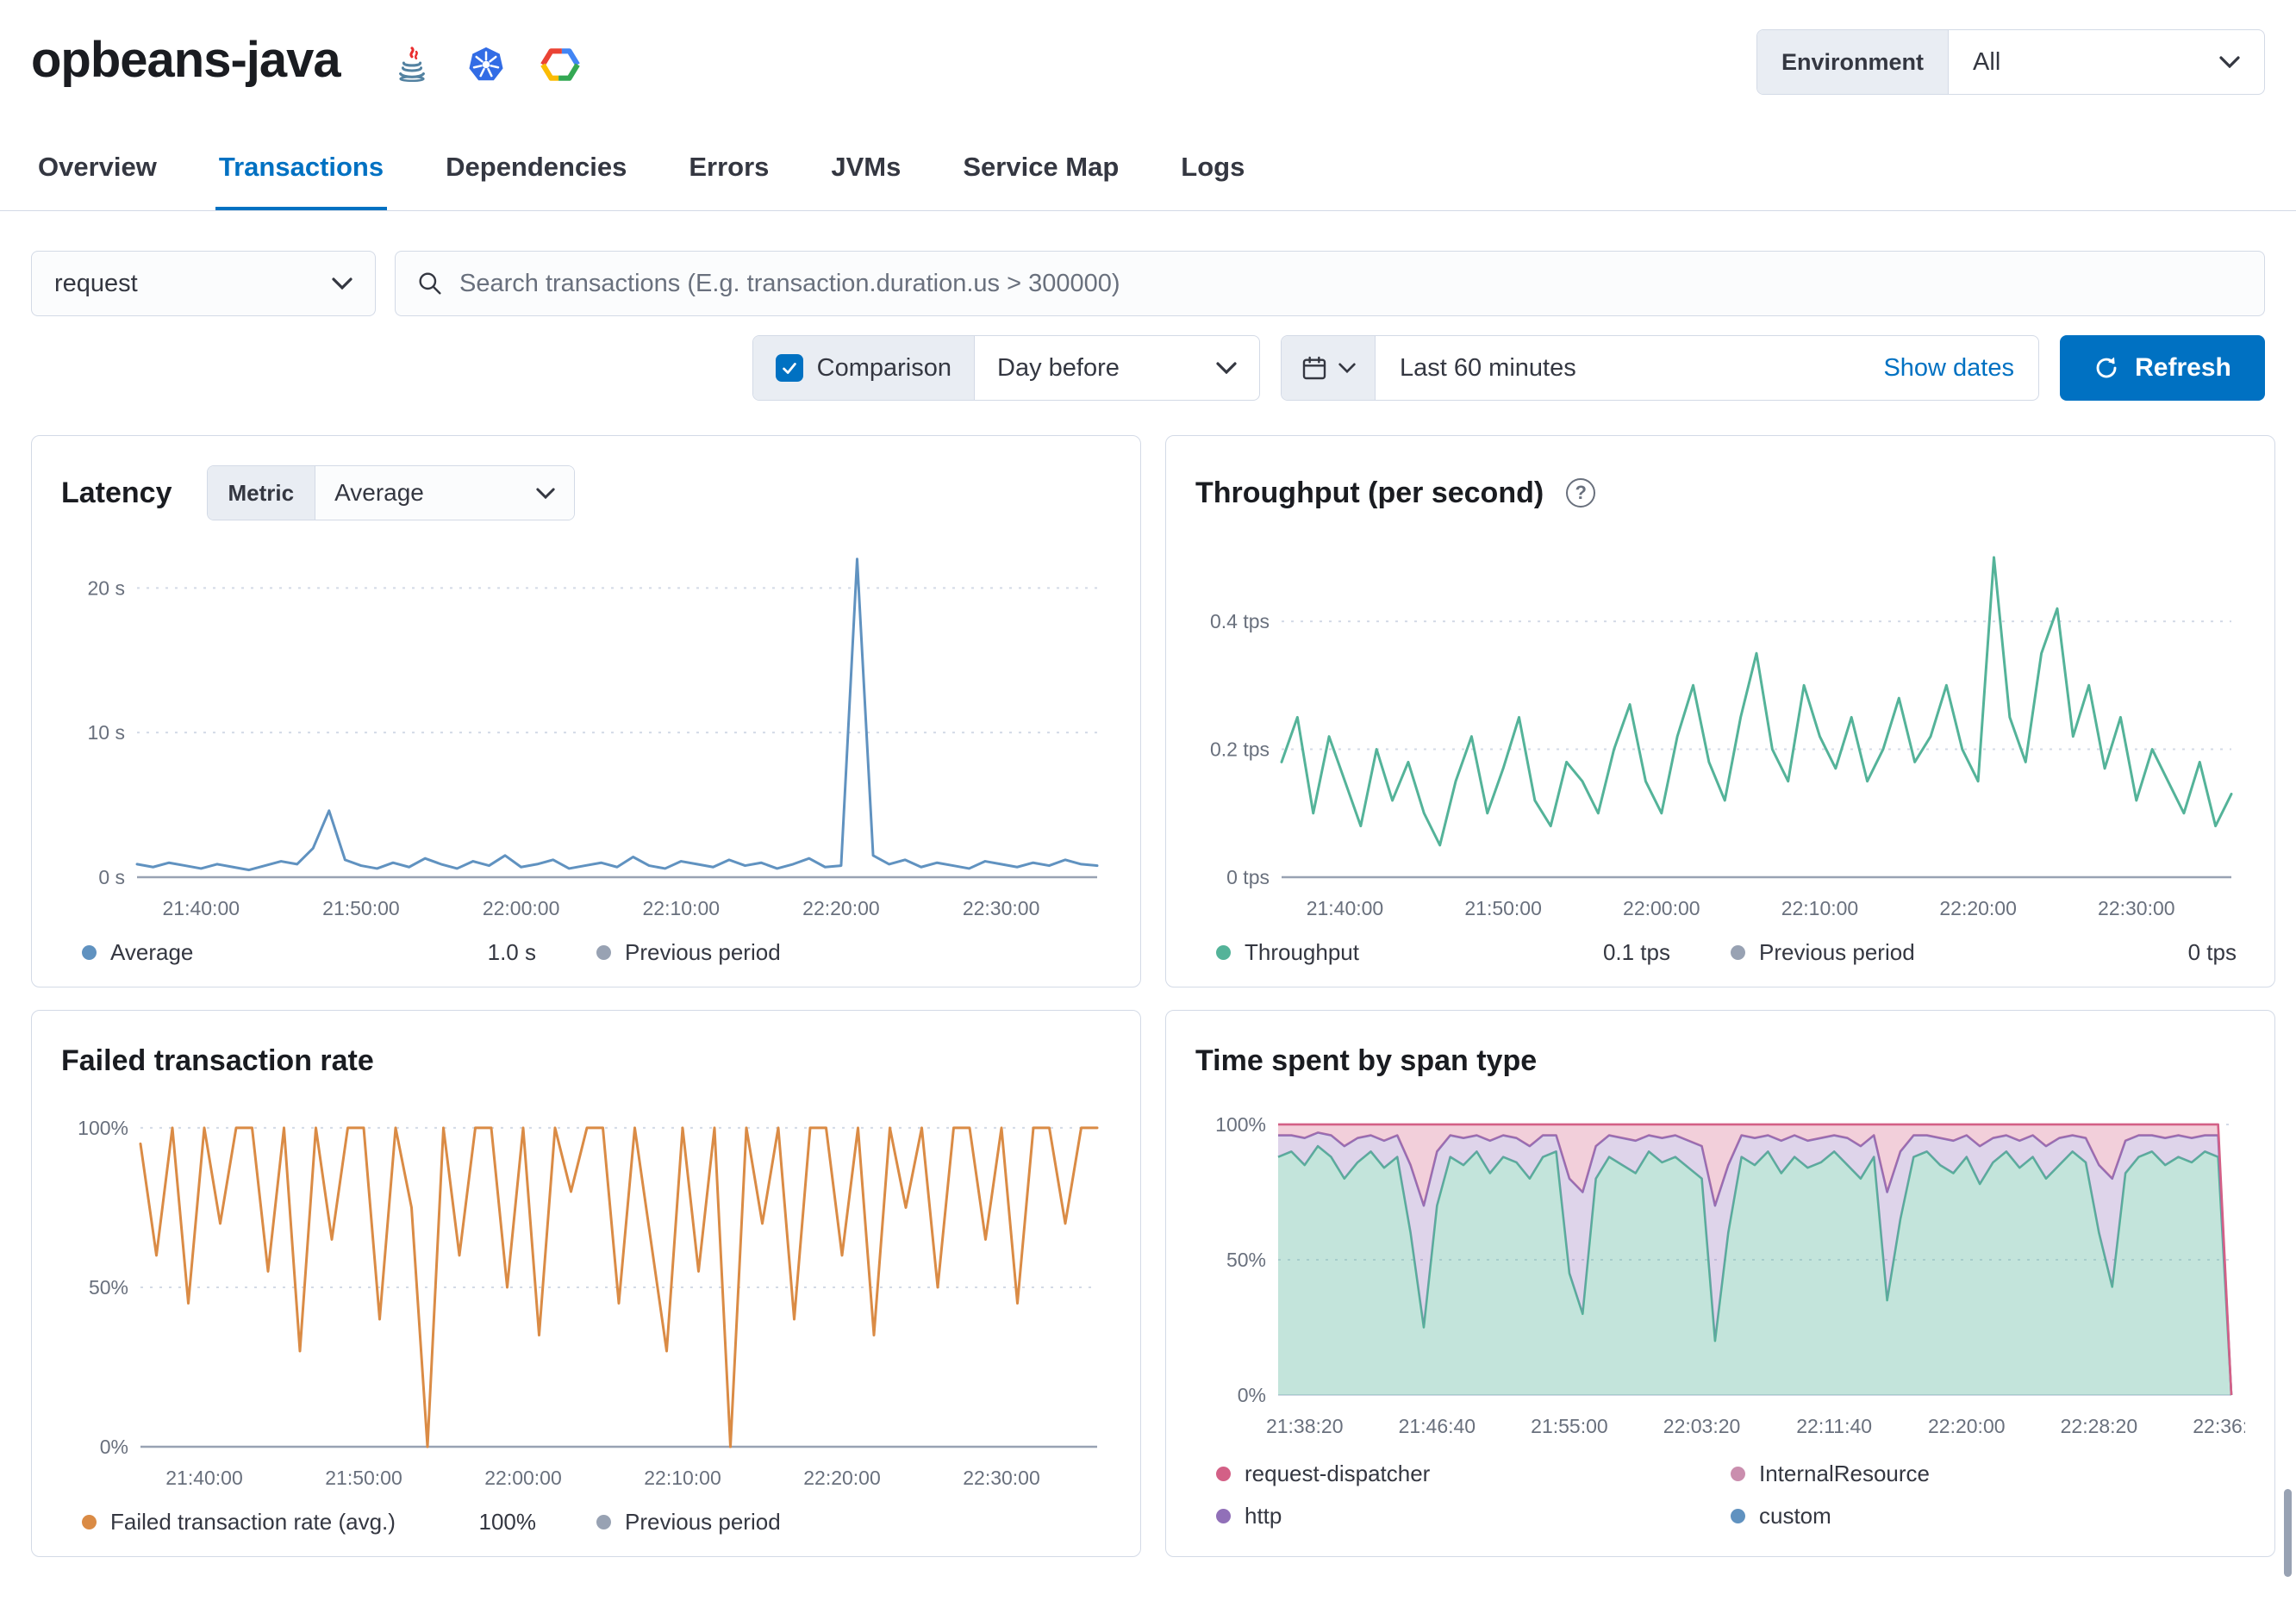 The image size is (2296, 1601). I want to click on refresh-icon, so click(2106, 367).